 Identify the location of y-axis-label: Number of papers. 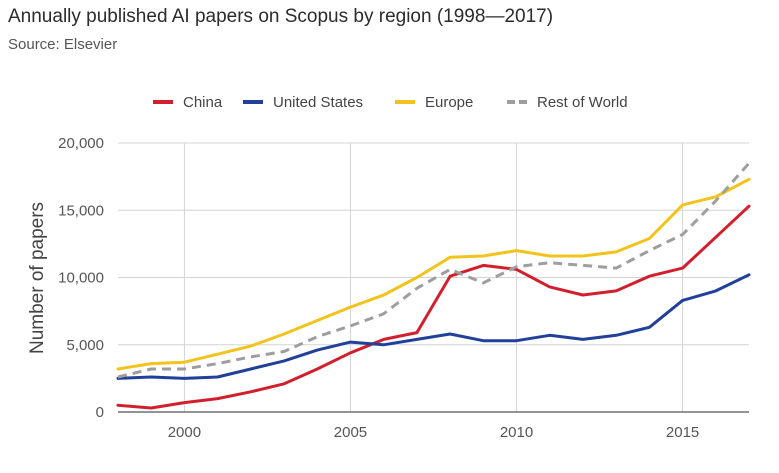
(37, 278).